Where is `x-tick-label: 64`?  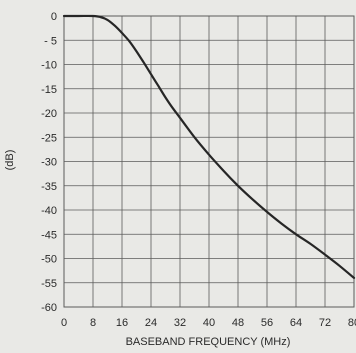
x-tick-label: 64 is located at coordinates (296, 323).